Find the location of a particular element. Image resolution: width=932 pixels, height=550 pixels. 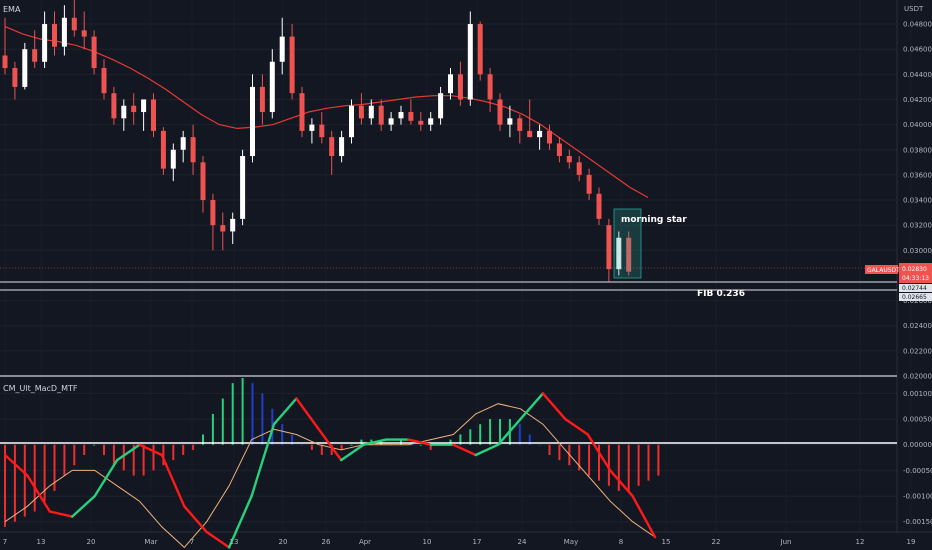

morning-star-box is located at coordinates (627, 243).